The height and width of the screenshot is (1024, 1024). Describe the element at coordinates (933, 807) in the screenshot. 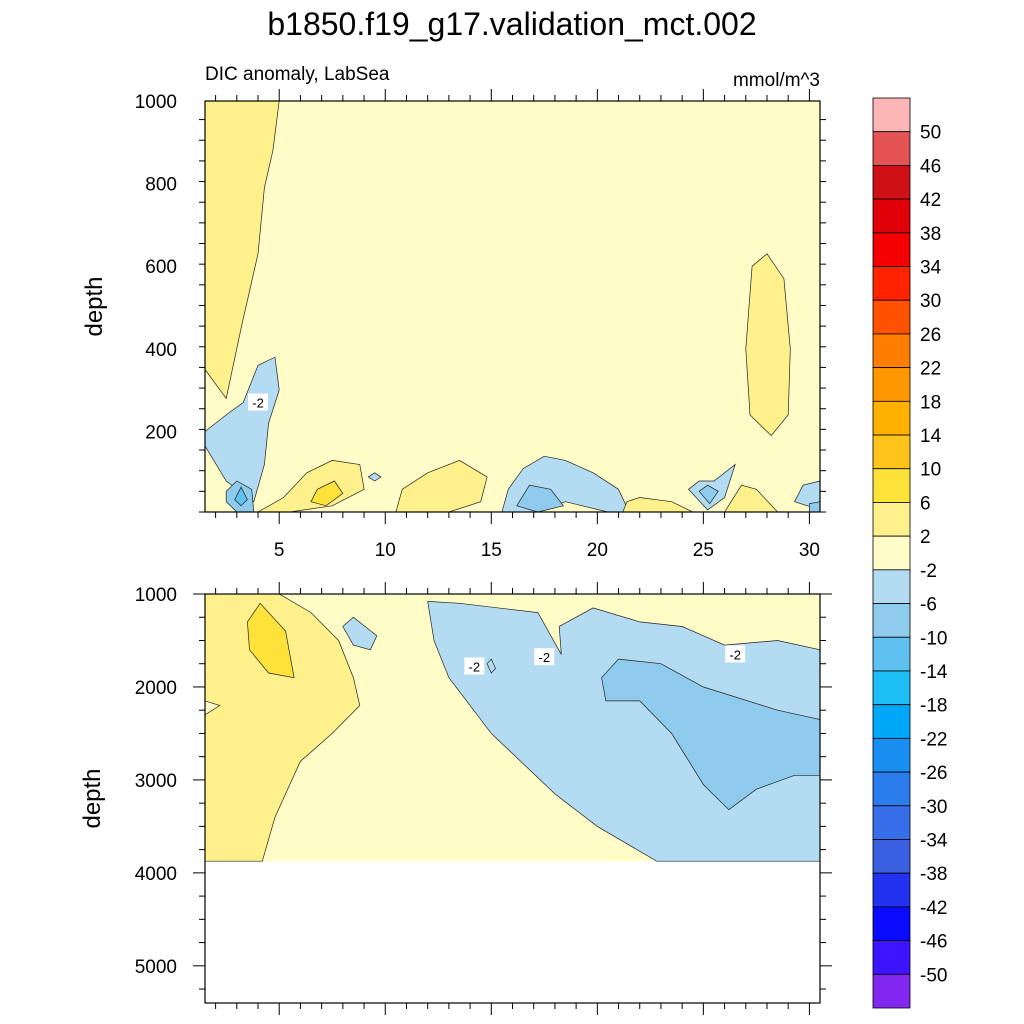

I see `colorbar-label: -30` at that location.